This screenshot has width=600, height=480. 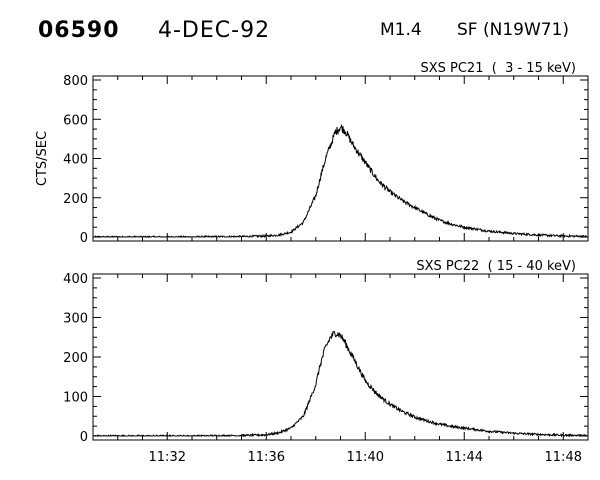 I want to click on goes-class: M1.4, so click(x=401, y=30).